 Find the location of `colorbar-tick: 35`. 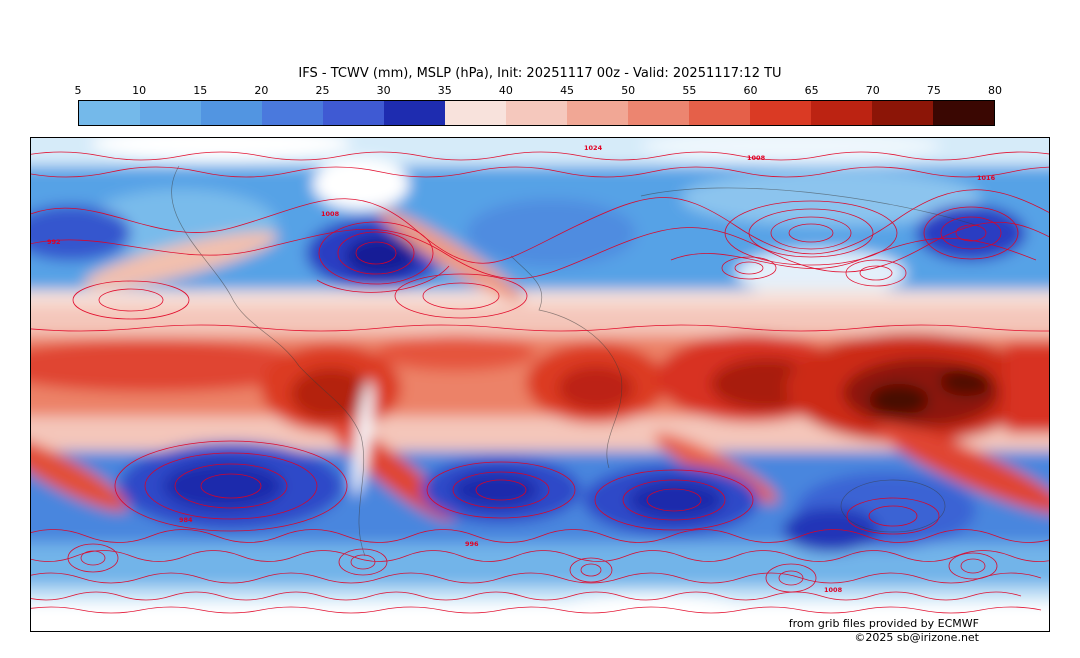

colorbar-tick: 35 is located at coordinates (444, 90).